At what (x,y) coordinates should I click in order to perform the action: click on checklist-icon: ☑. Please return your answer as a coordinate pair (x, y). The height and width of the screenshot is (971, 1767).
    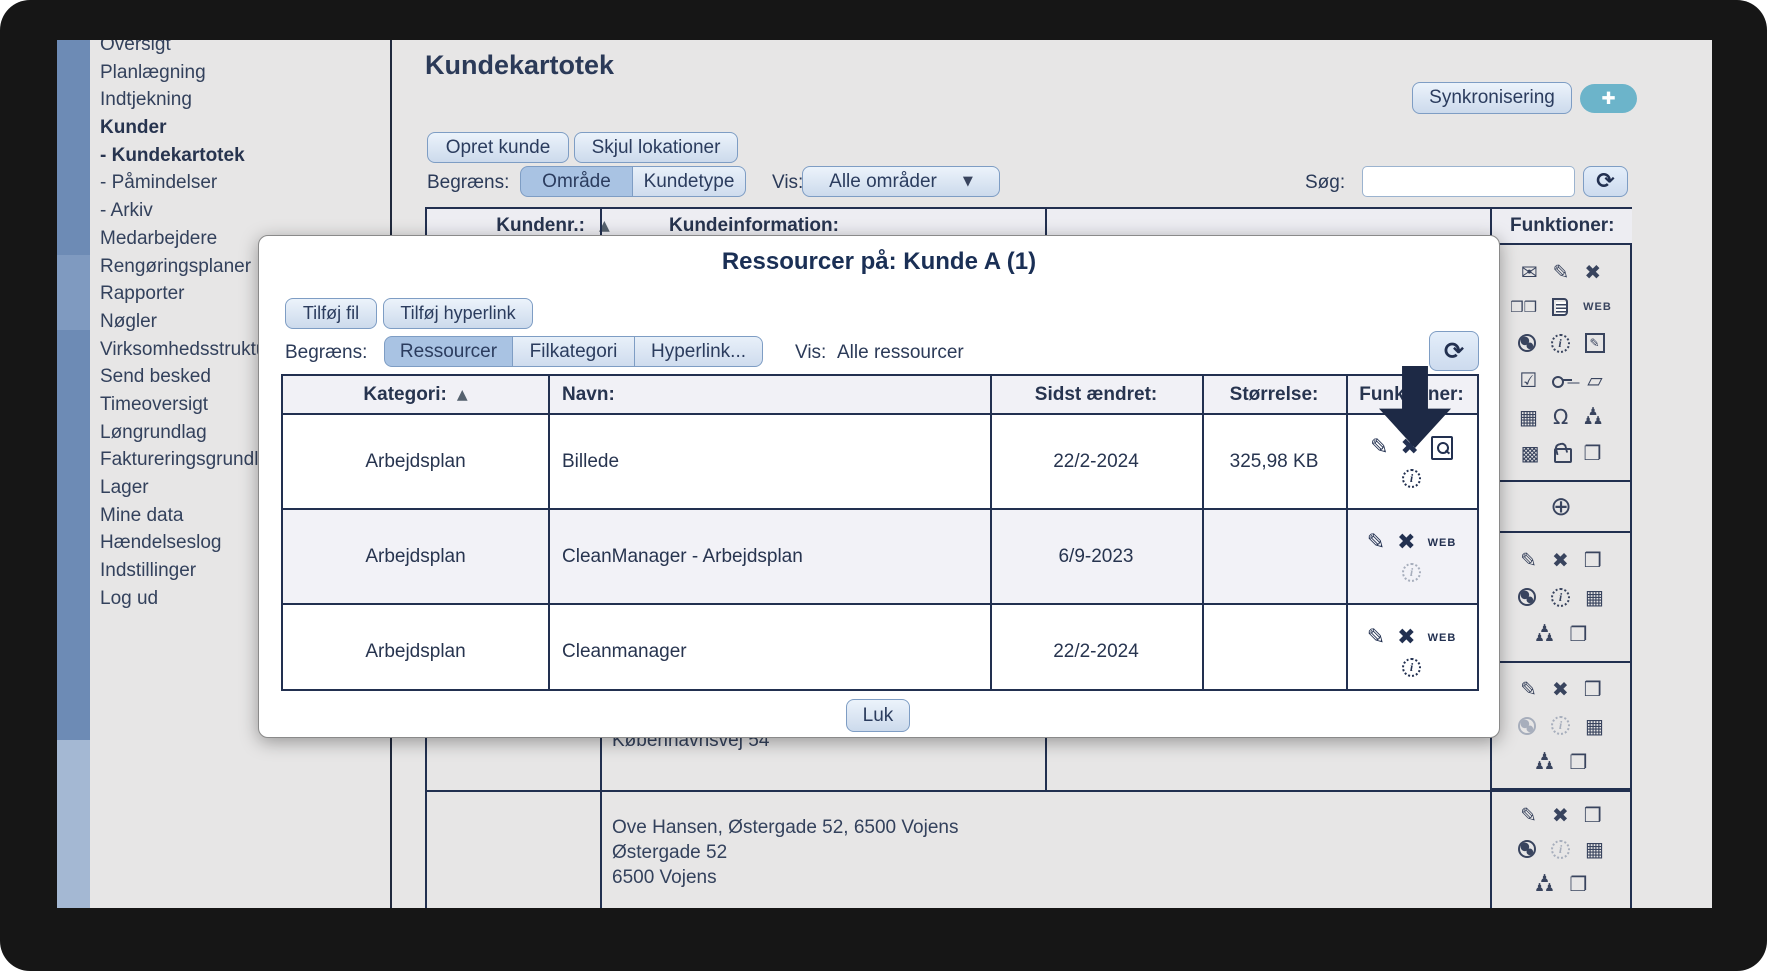
    Looking at the image, I should click on (1528, 379).